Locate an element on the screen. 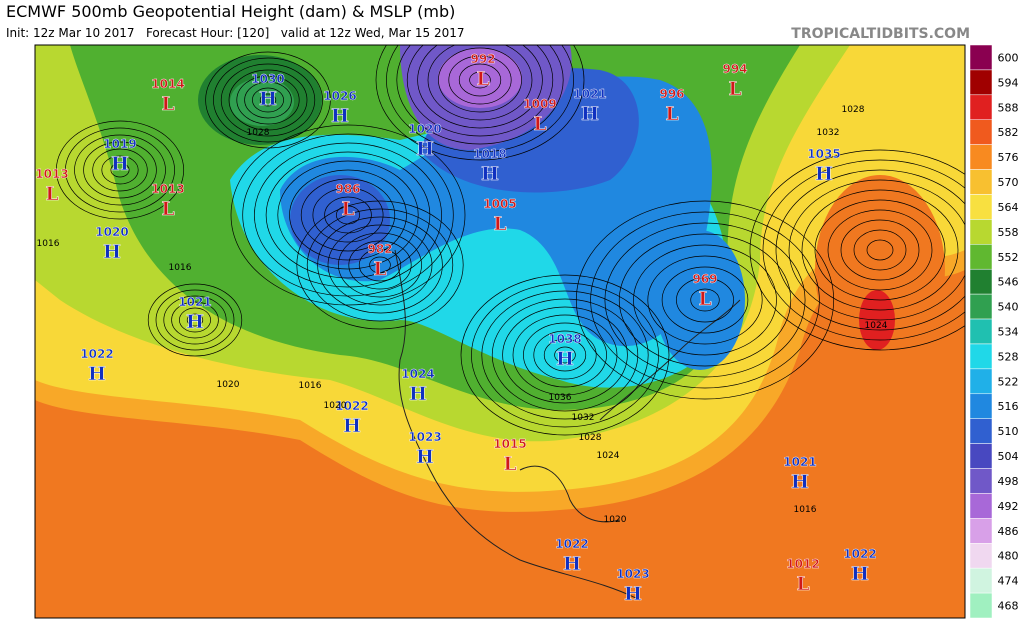 This screenshot has height=638, width=1024. isobar-label: 1028 is located at coordinates (590, 438).